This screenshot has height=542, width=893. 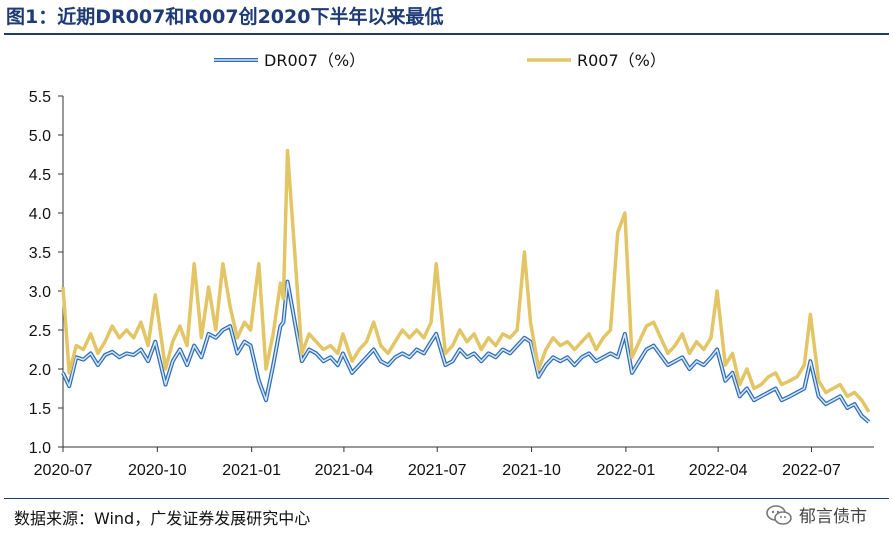 I want to click on x-tick-label: 2021-01, so click(x=251, y=470).